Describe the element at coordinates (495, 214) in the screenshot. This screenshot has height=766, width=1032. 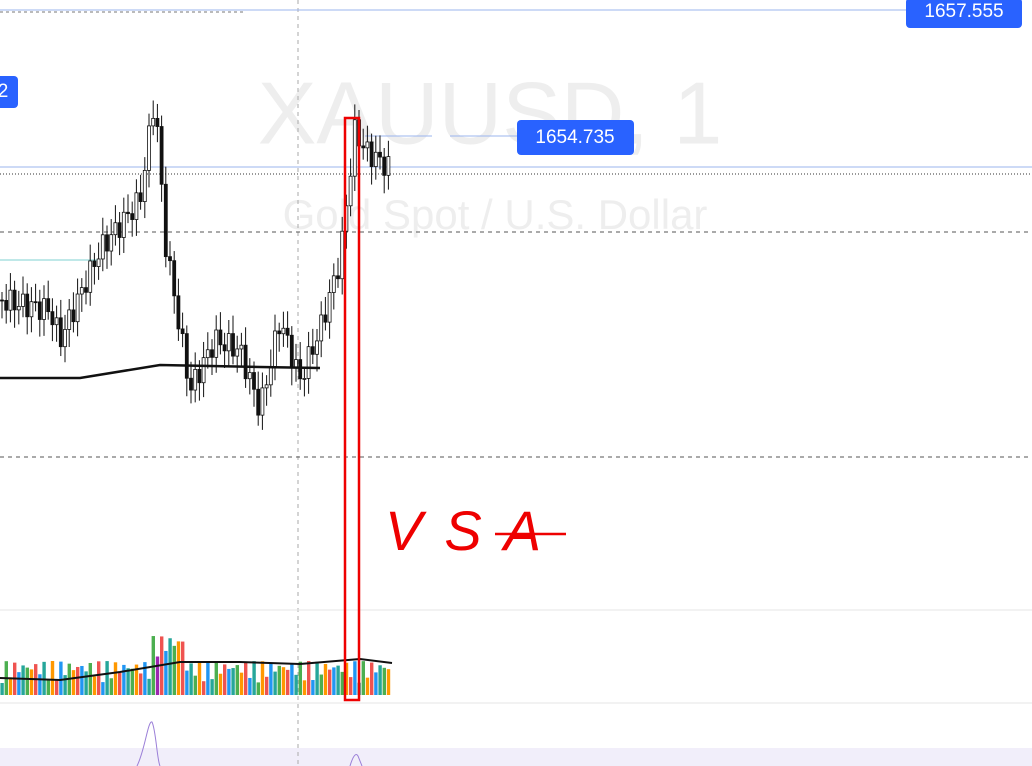
I see `watermark-description: Gold Spot / U.S. Dollar` at that location.